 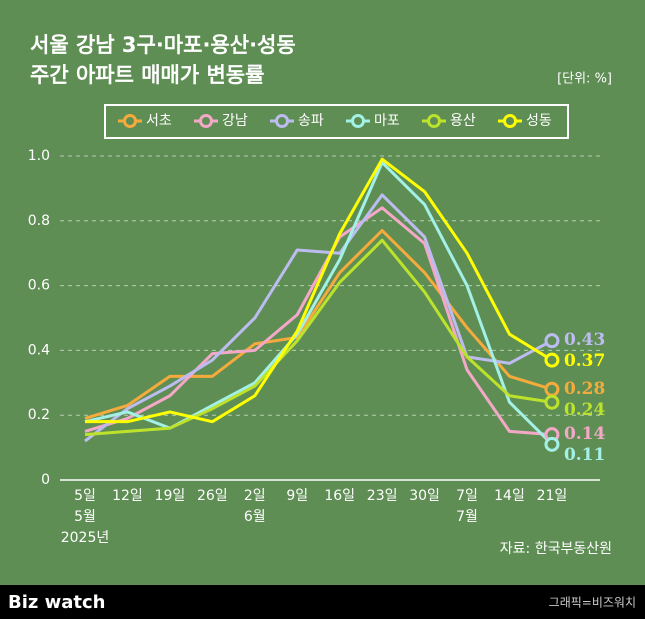 I want to click on x-tick-label: 14일, so click(x=509, y=496).